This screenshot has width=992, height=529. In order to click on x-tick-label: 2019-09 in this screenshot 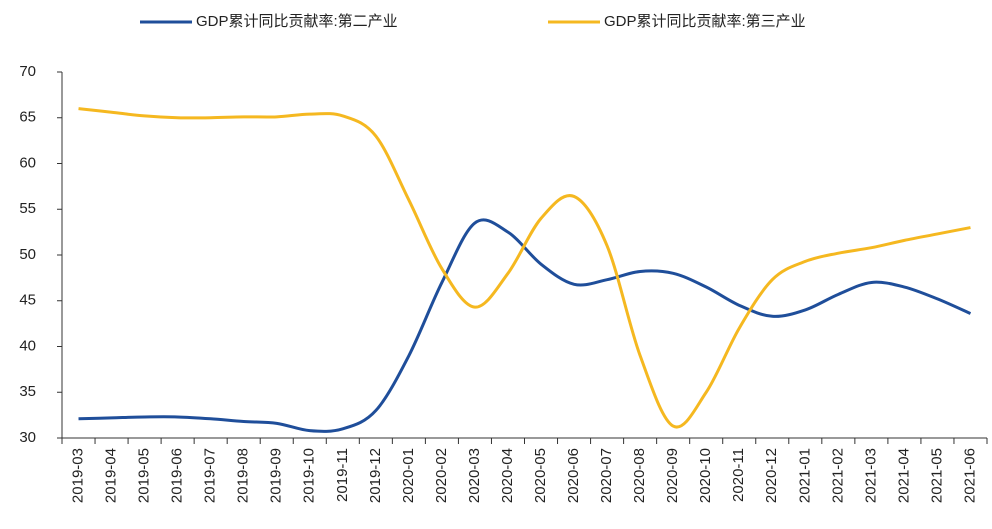, I will do `click(276, 475)`.